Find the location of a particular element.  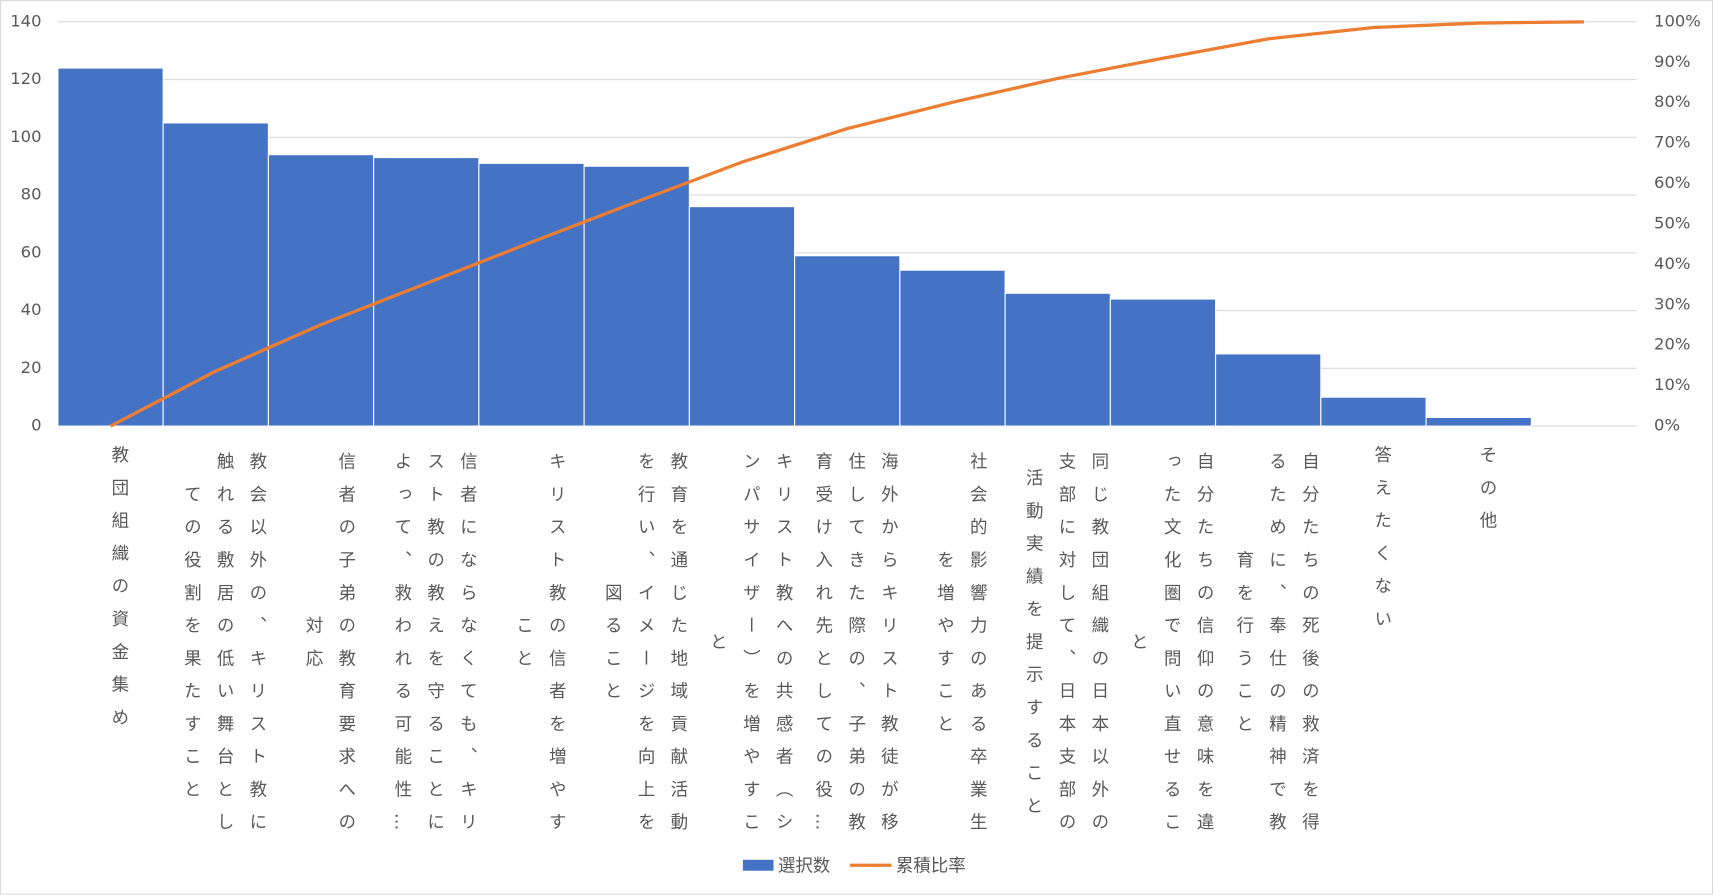

y2-tick-label: 40% is located at coordinates (1672, 263).